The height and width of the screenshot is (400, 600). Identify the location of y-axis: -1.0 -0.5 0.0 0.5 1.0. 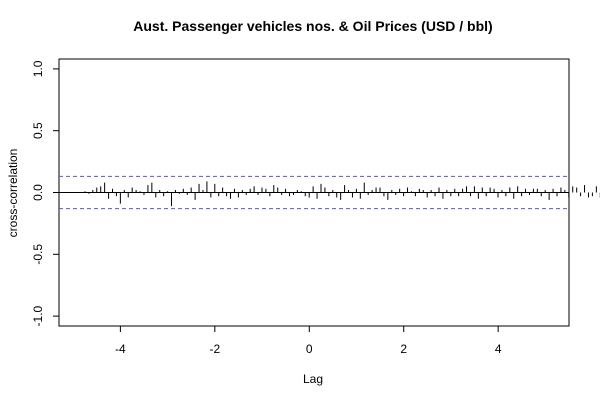
(45, 193).